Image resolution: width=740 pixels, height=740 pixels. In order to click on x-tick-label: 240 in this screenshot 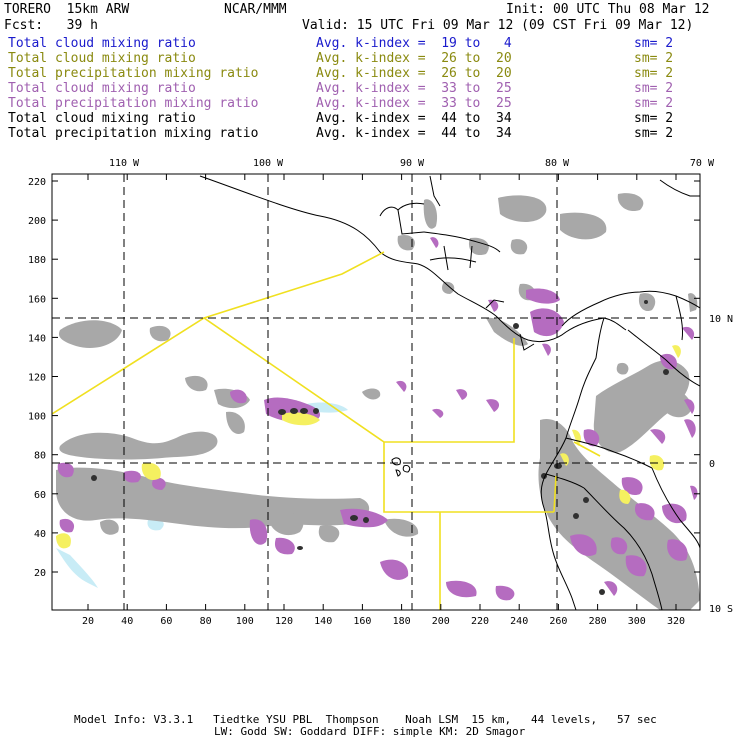, I will do `click(519, 621)`.